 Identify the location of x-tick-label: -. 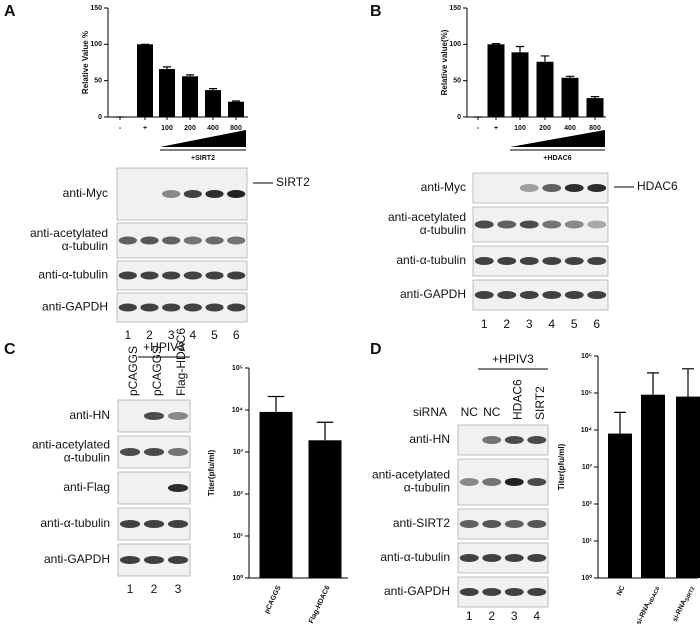
(478, 128).